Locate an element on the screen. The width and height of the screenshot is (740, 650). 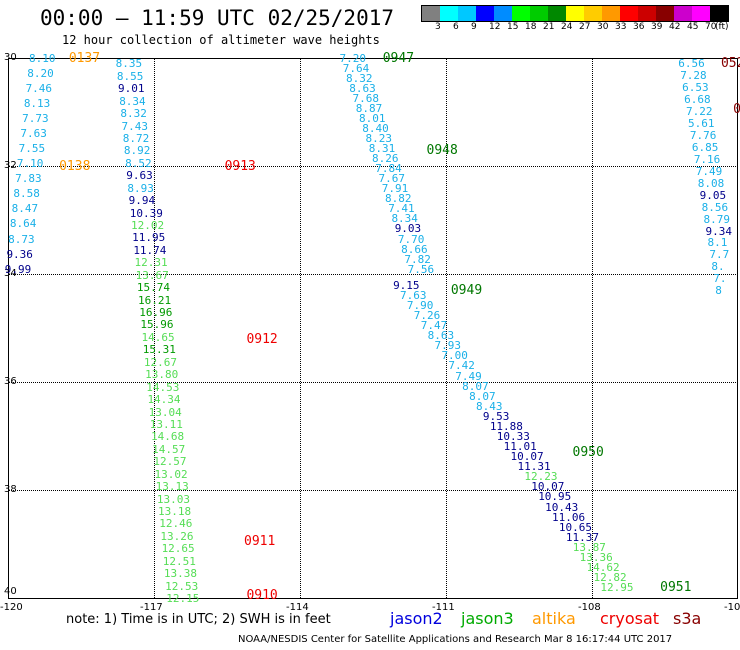
wave-height-value: 6.56 is located at coordinates (691, 64).